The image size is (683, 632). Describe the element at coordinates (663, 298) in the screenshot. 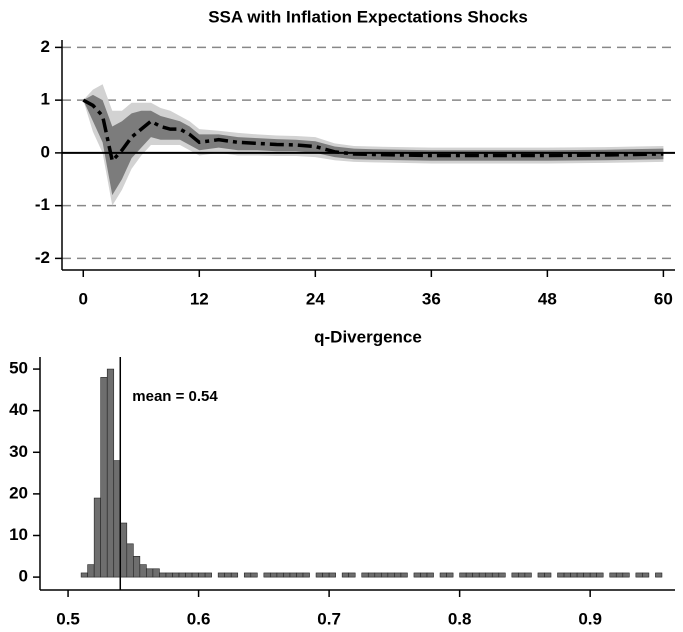

I see `x-tick-label: 60` at that location.